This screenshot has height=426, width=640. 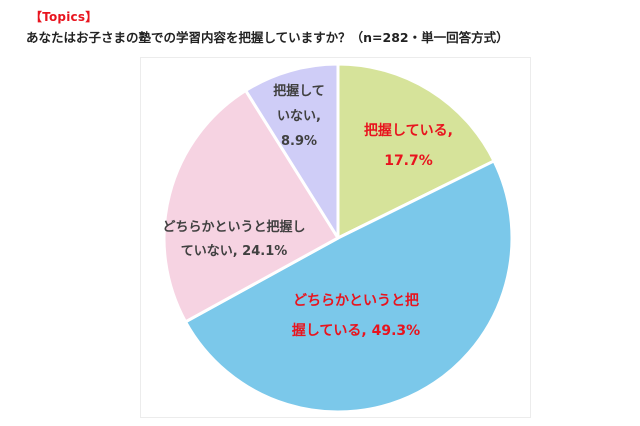 What do you see at coordinates (356, 316) in the screenshot?
I see `label-somewhat-aware: どちらかというと把 握している, 49.3%` at bounding box center [356, 316].